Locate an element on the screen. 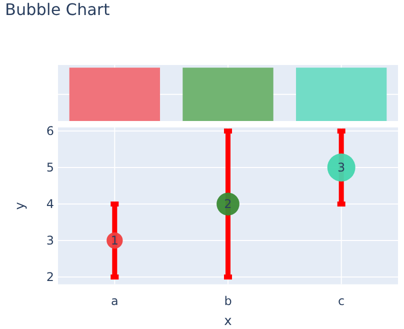 This screenshot has width=404, height=329. chart-title: Bubble Chart is located at coordinates (57, 9).